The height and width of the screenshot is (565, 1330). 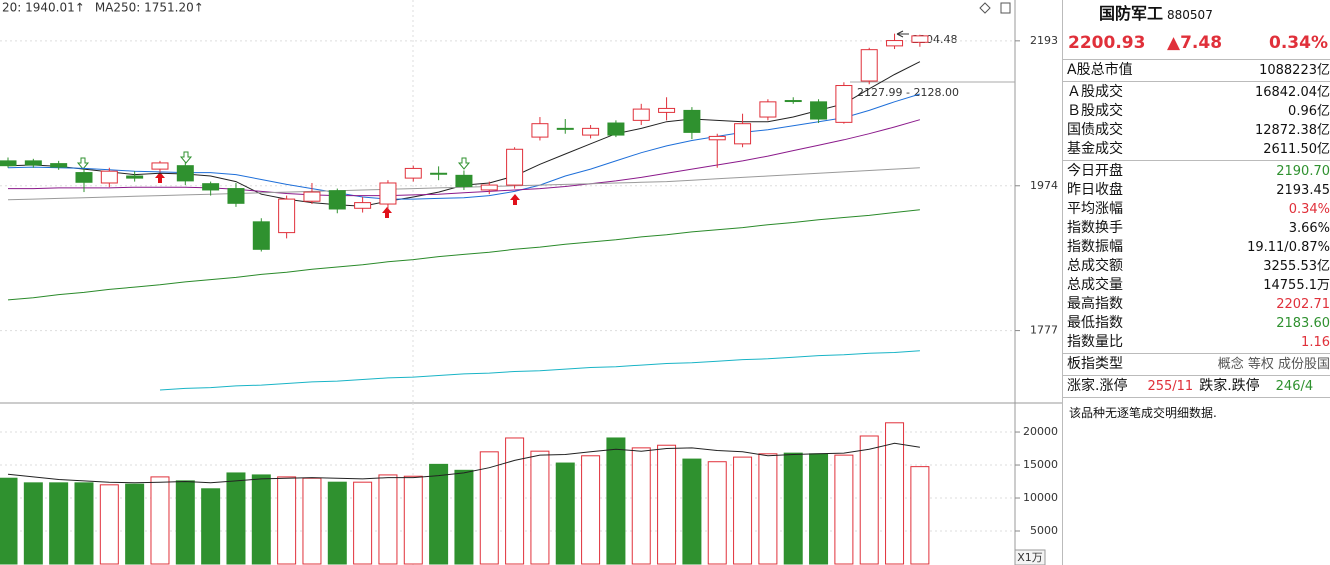 What do you see at coordinates (1044, 40) in the screenshot?
I see `y-tick-label: 2193` at bounding box center [1044, 40].